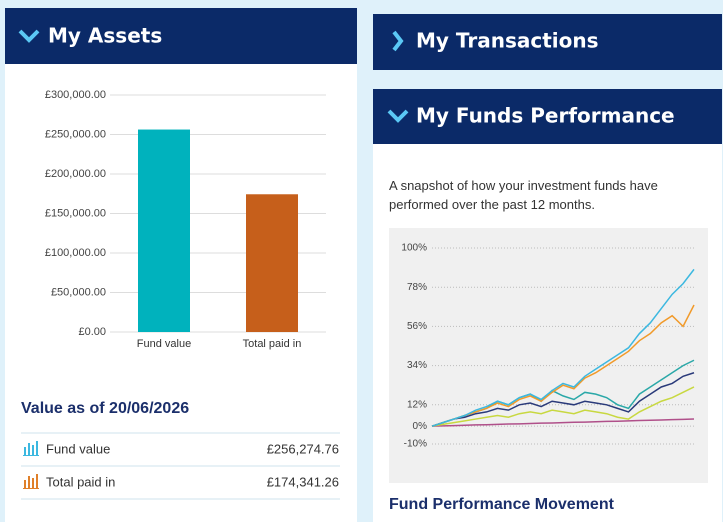 The width and height of the screenshot is (723, 522). Describe the element at coordinates (414, 248) in the screenshot. I see `y-tick-label: 100%` at that location.